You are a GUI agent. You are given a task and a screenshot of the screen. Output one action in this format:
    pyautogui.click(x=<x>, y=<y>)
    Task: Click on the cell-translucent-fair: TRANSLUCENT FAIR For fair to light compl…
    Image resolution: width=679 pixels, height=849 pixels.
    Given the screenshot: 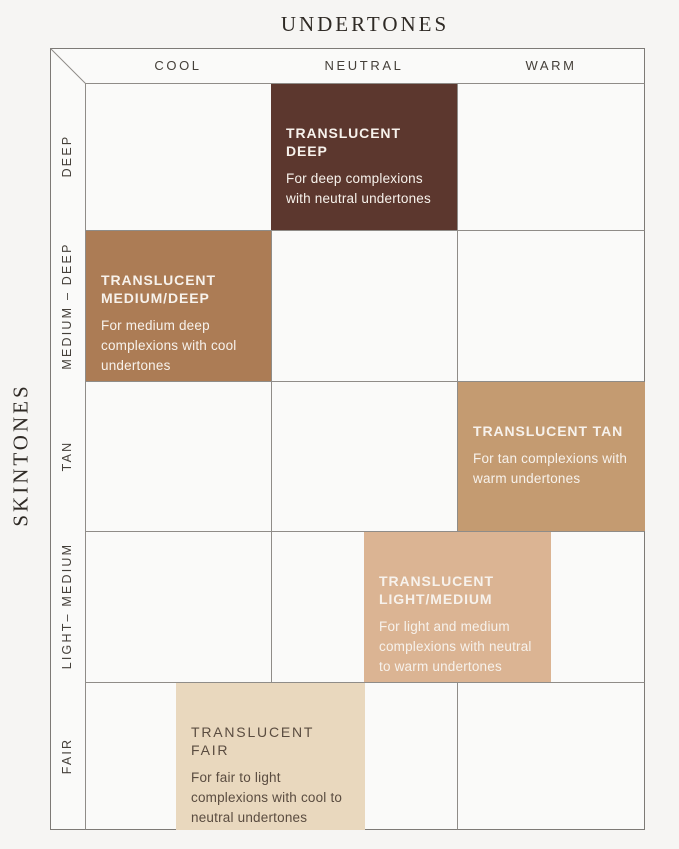 What is the action you would take?
    pyautogui.click(x=270, y=756)
    